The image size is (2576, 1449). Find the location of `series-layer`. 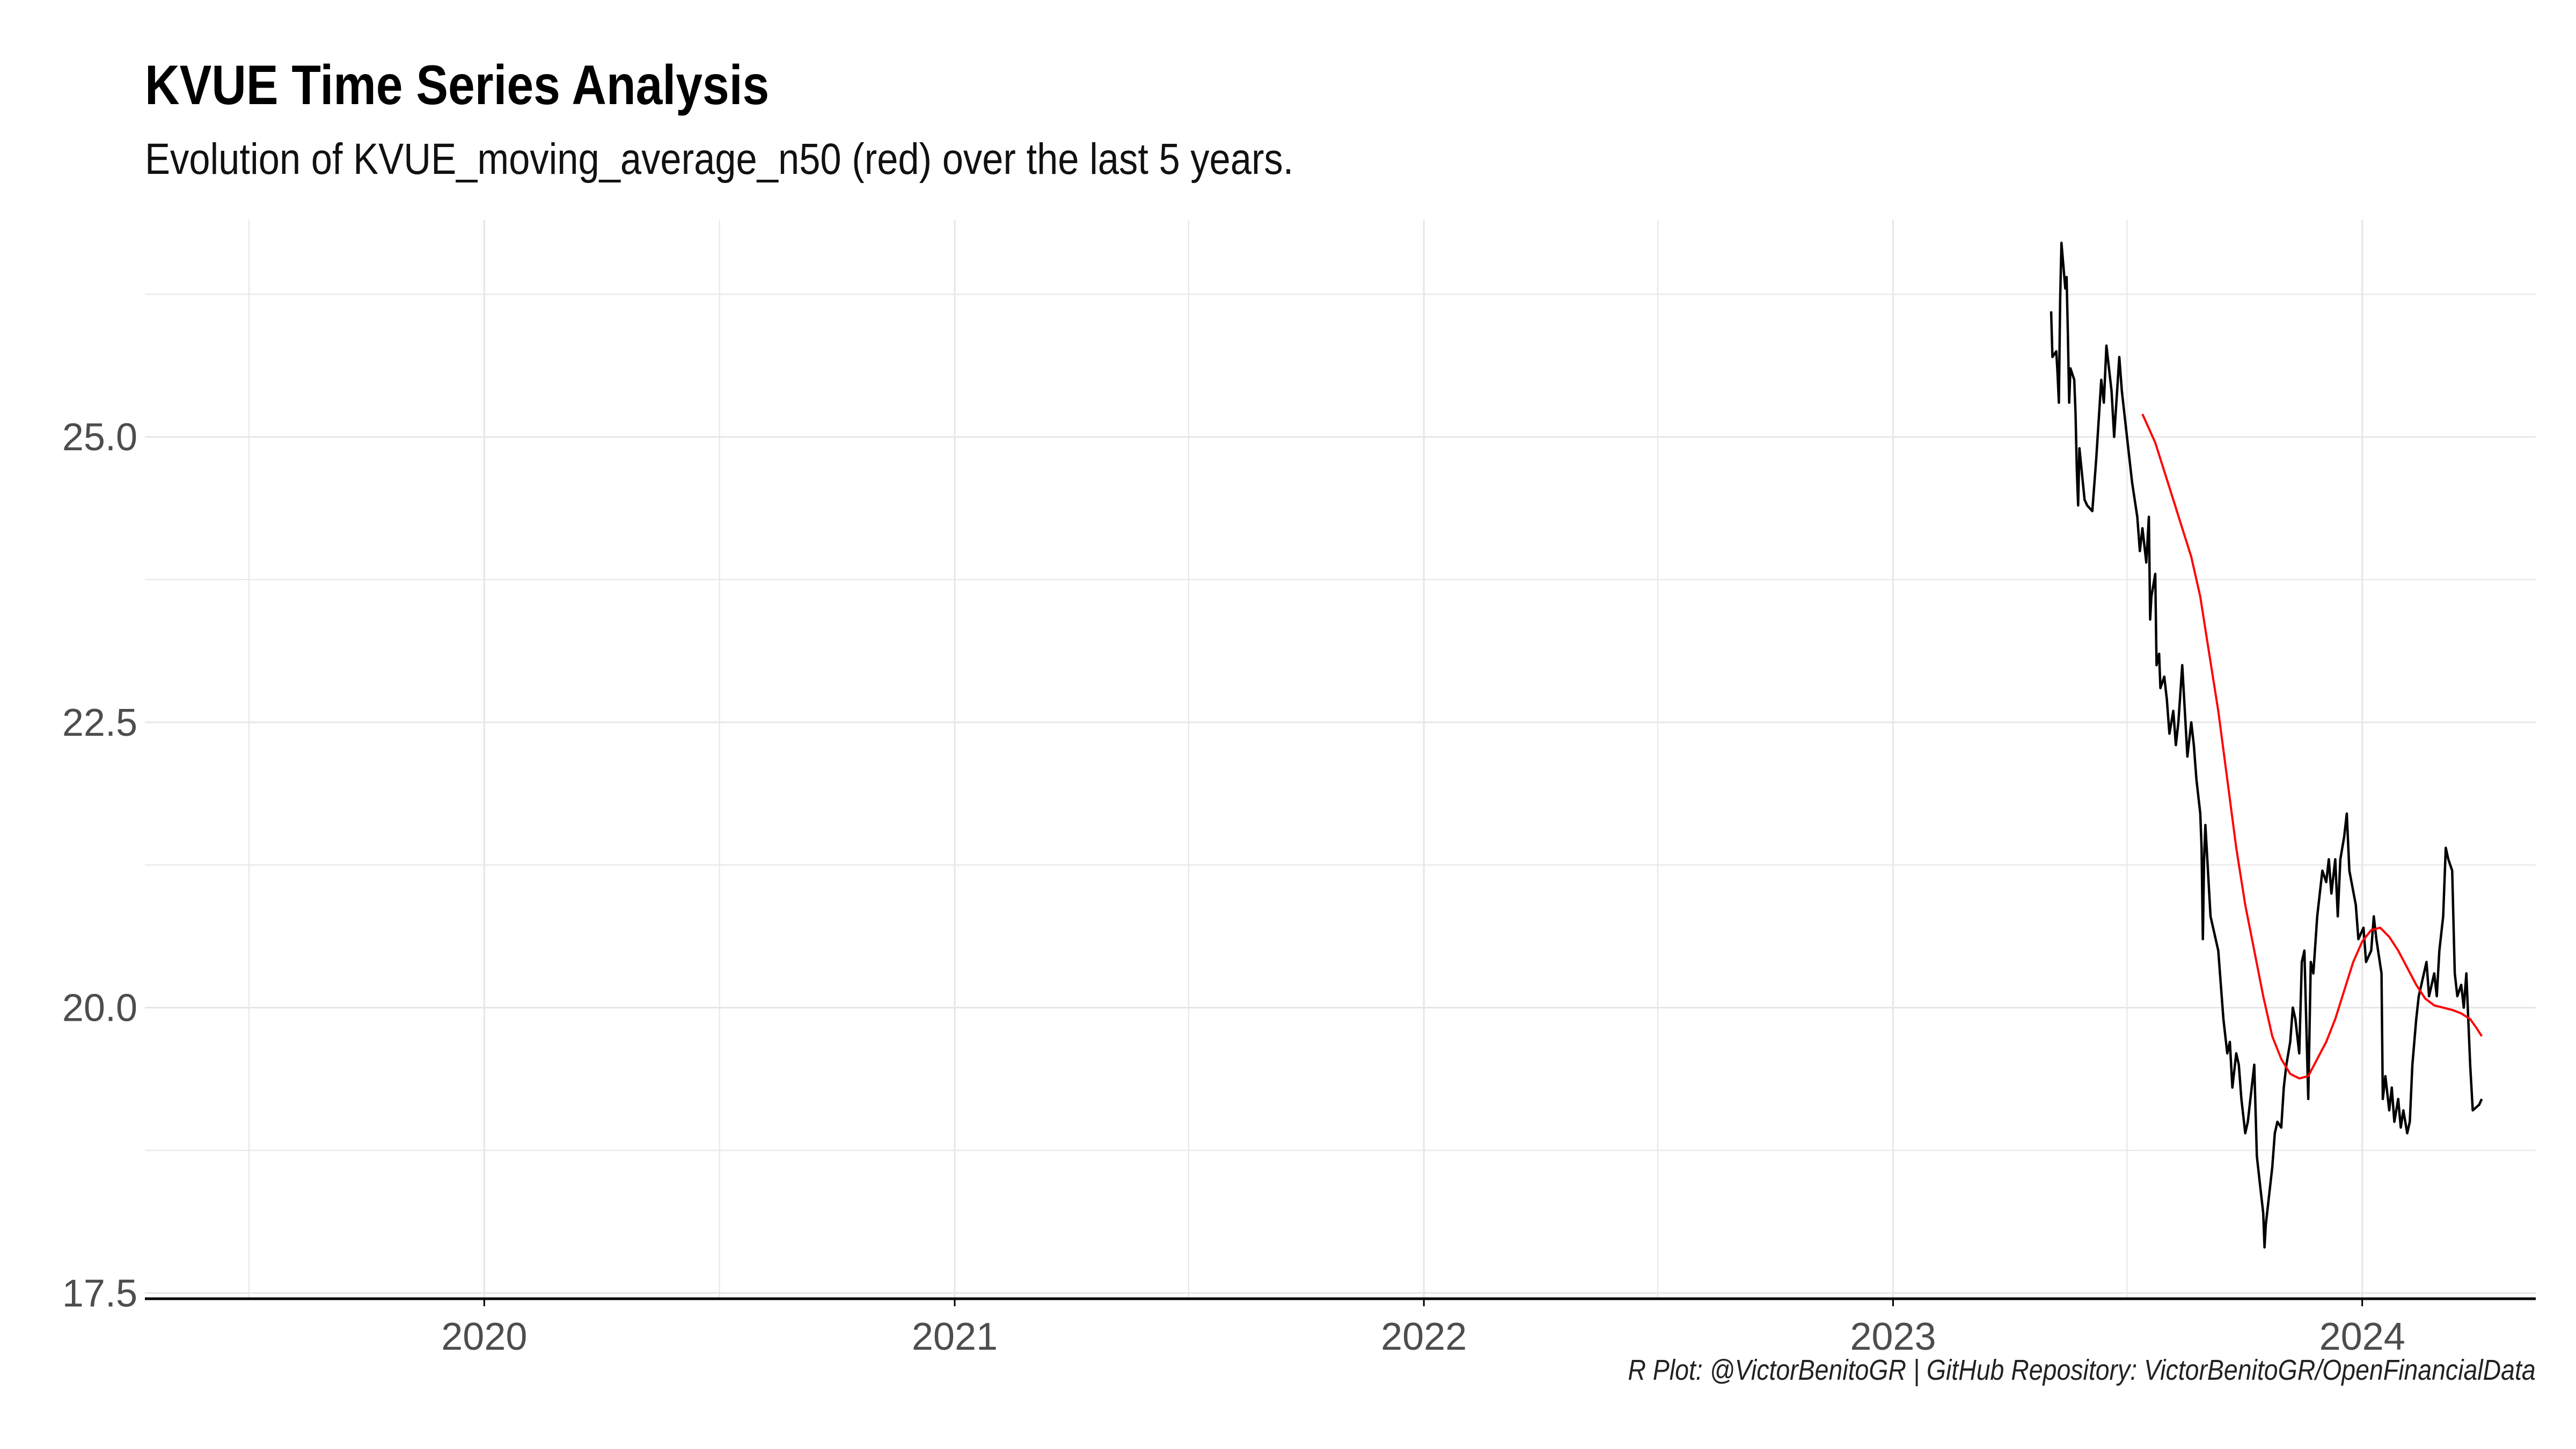

series-layer is located at coordinates (2266, 745).